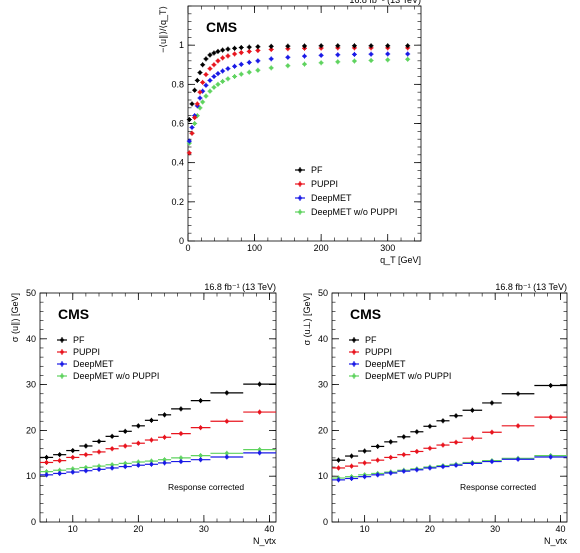  Describe the element at coordinates (323, 339) in the screenshot. I see `y-tick-label: 40` at that location.